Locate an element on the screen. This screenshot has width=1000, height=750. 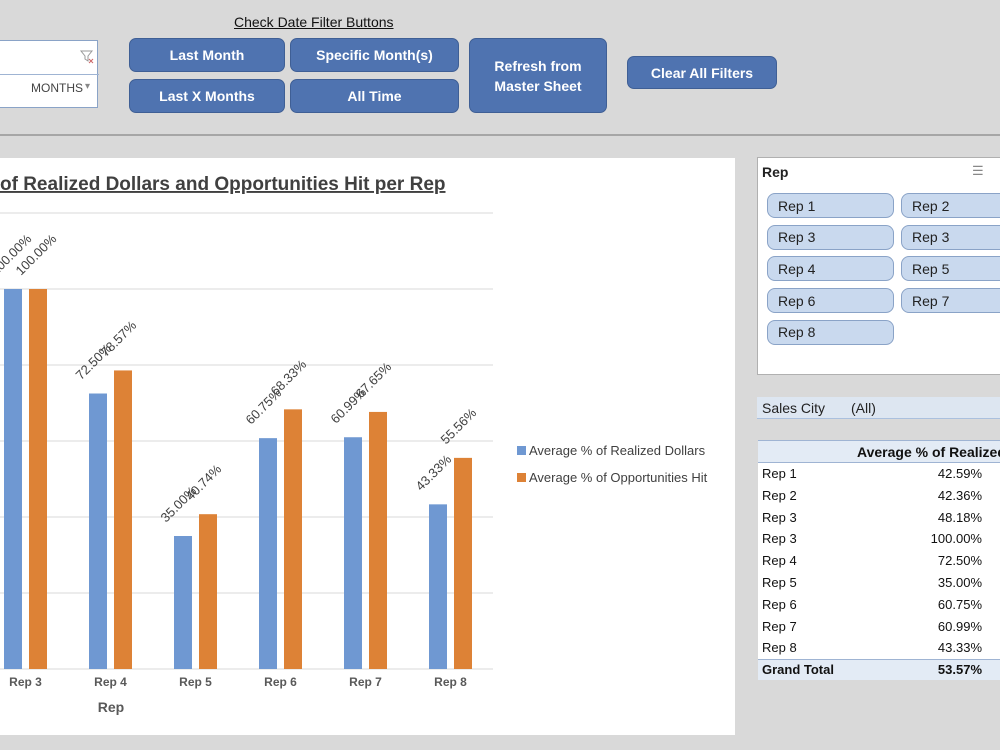
data-label: 43.33% is located at coordinates (434, 472).